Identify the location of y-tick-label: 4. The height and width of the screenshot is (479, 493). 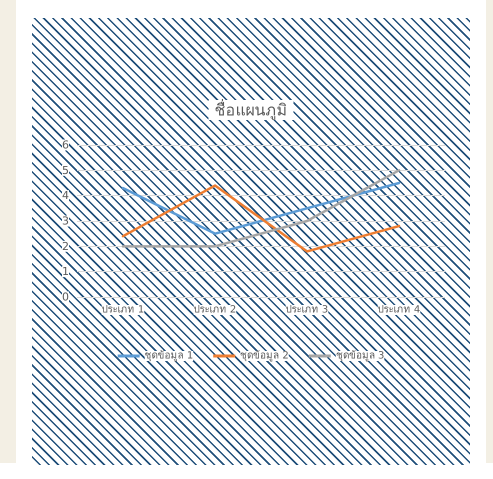
(65, 195).